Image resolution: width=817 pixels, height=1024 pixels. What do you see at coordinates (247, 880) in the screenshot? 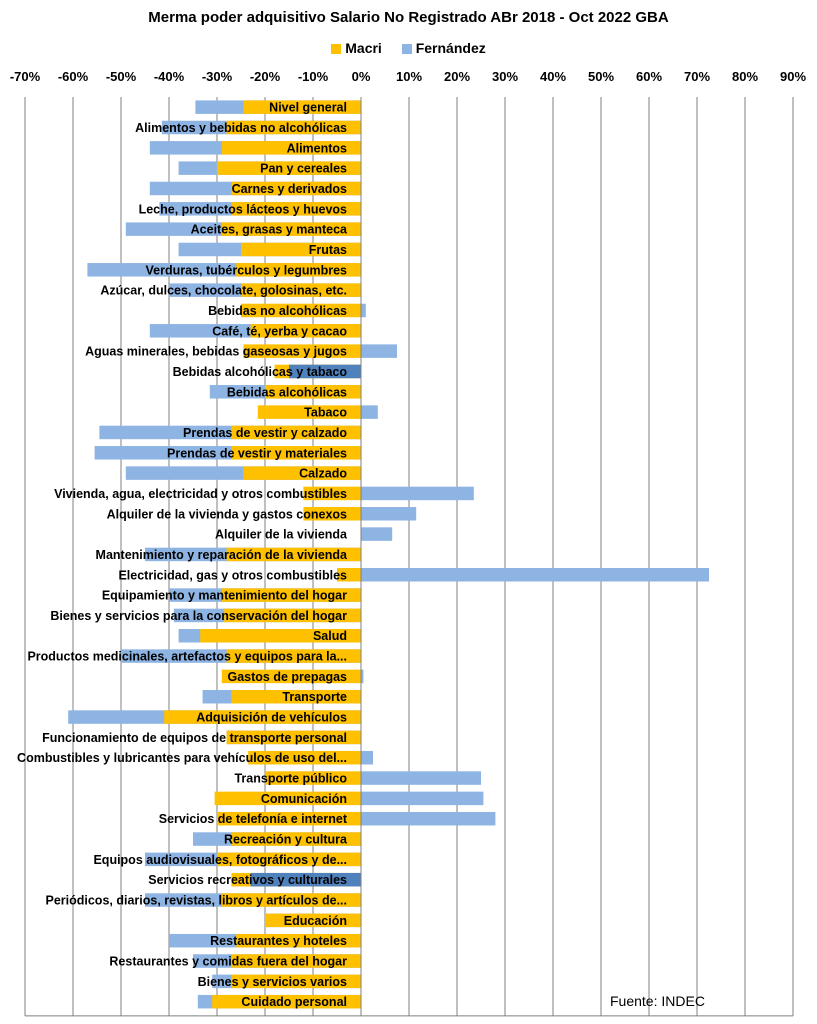
I see `category-label: Servicios recreativos y culturales` at bounding box center [247, 880].